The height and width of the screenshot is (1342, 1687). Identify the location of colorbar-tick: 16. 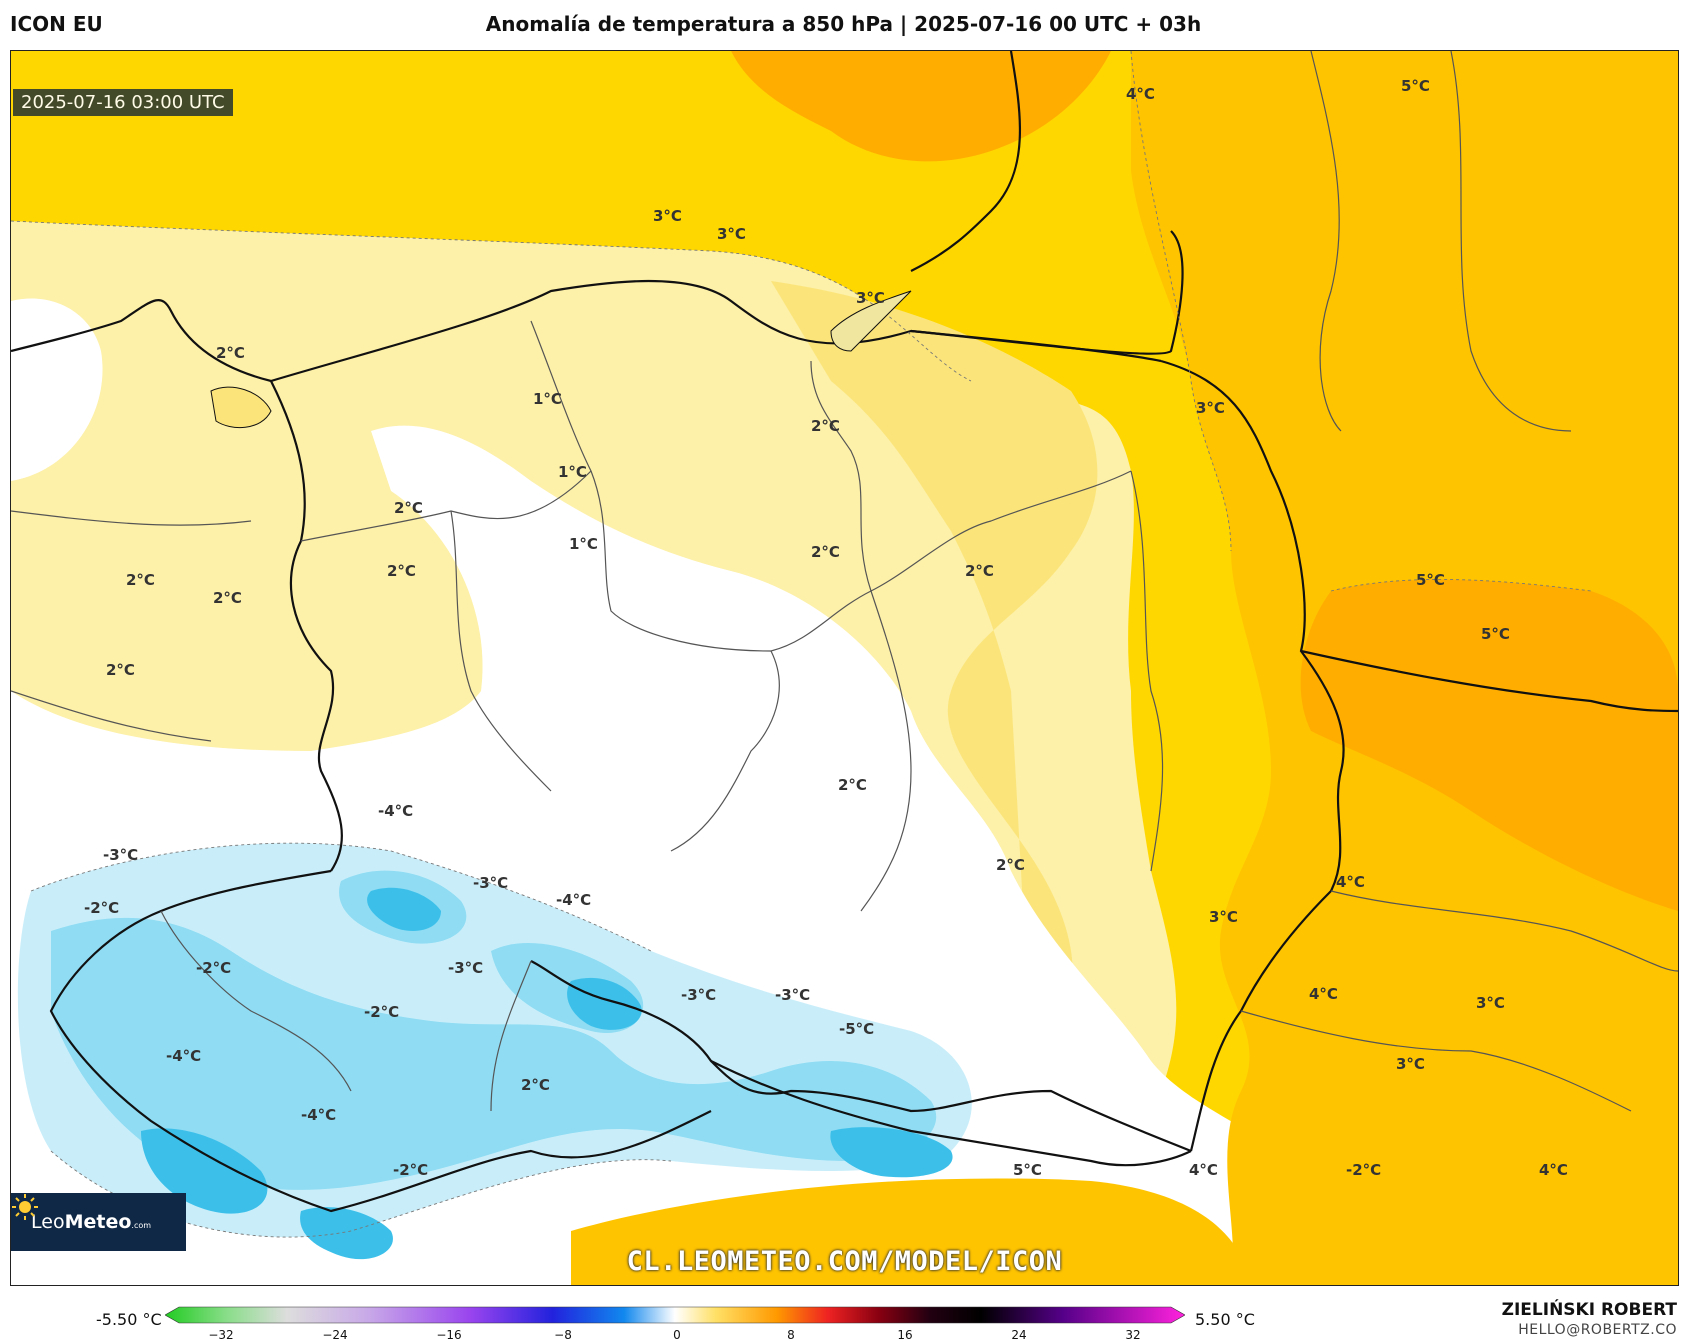
(905, 1335).